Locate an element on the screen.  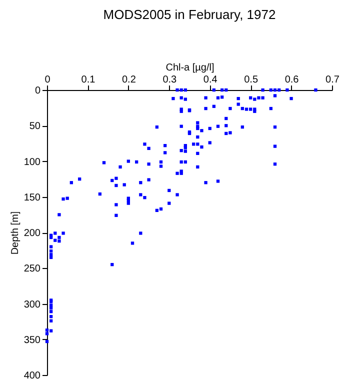
x-tick-label: 0.5 is located at coordinates (251, 80).